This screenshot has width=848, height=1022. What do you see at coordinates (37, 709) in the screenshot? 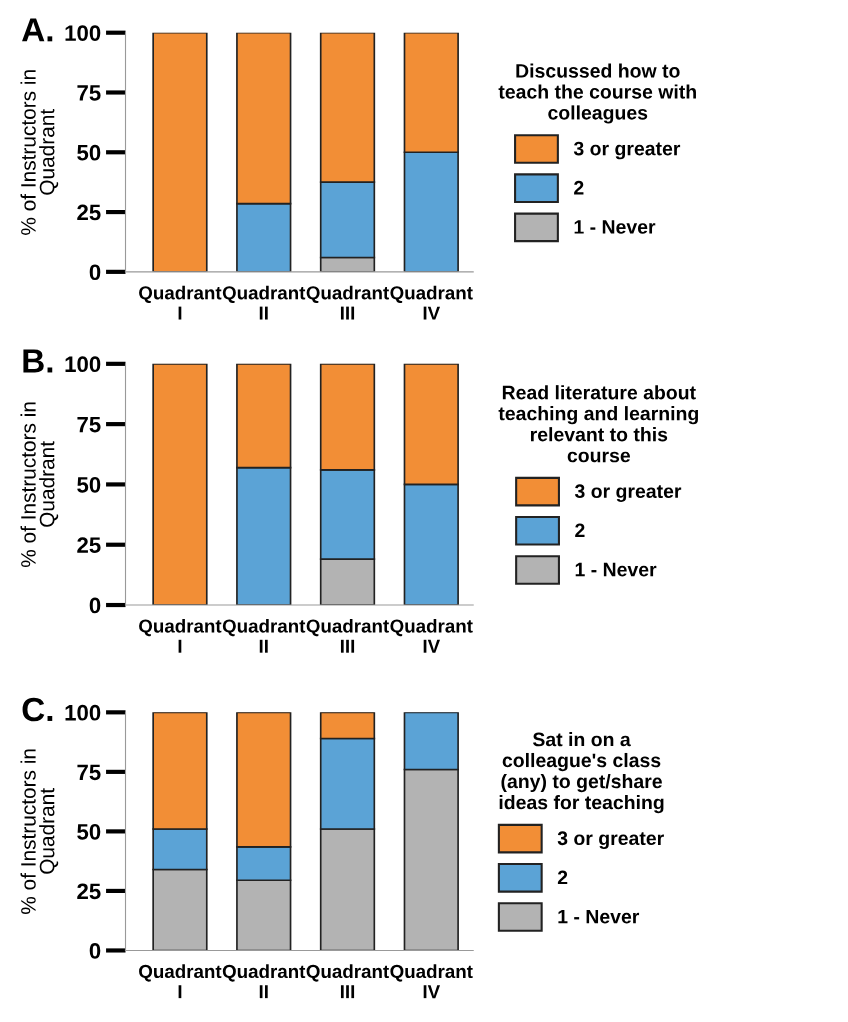
I see `chart-title: C.` at bounding box center [37, 709].